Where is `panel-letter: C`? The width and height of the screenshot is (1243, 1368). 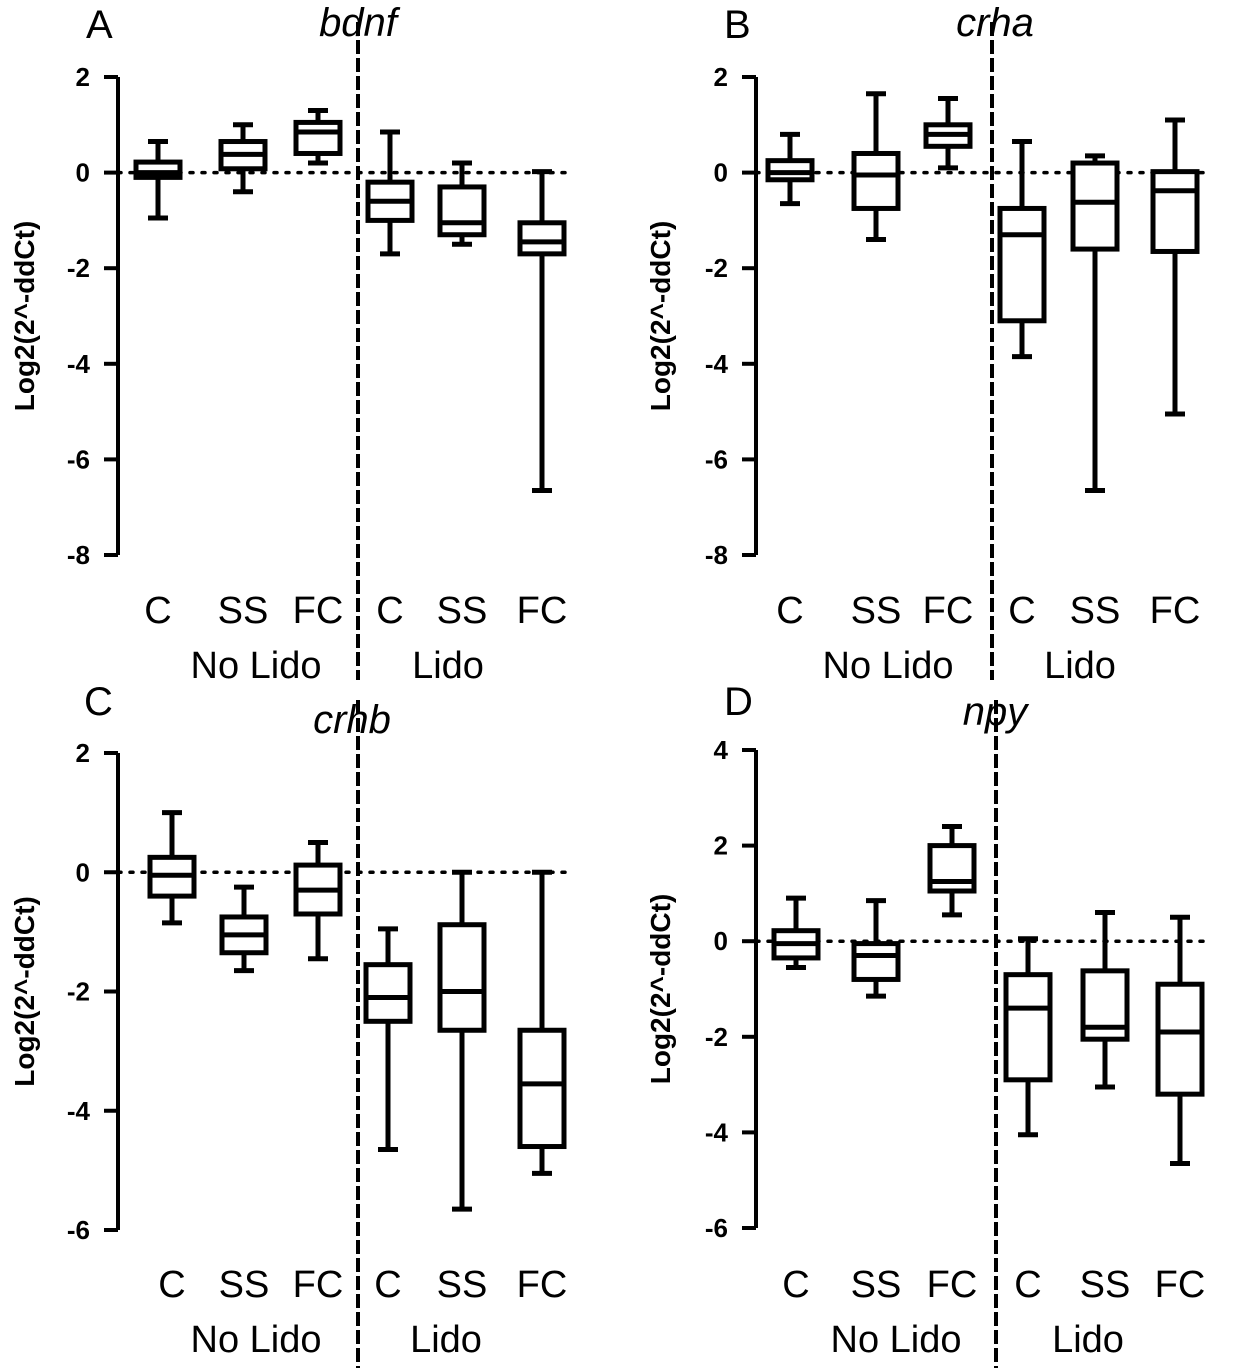
panel-letter: C is located at coordinates (98, 702).